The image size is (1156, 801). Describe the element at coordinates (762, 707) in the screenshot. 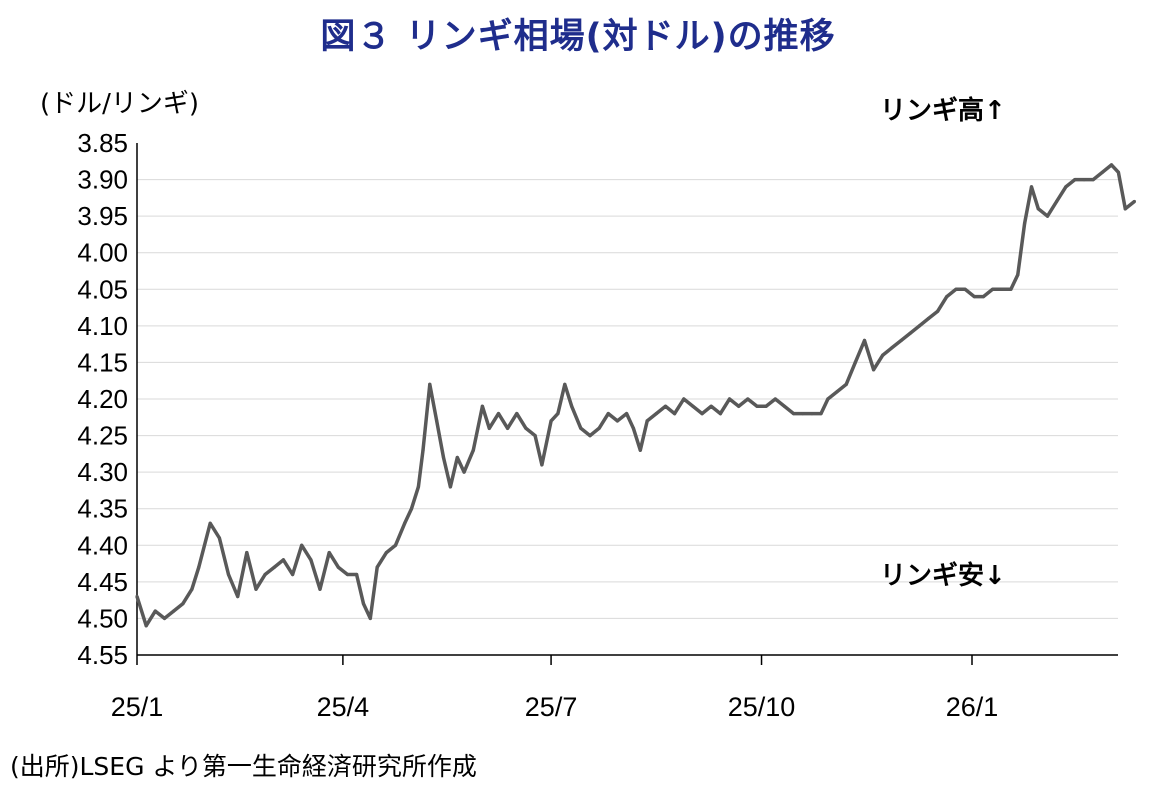

I see `x-tick-label: 25/10` at that location.